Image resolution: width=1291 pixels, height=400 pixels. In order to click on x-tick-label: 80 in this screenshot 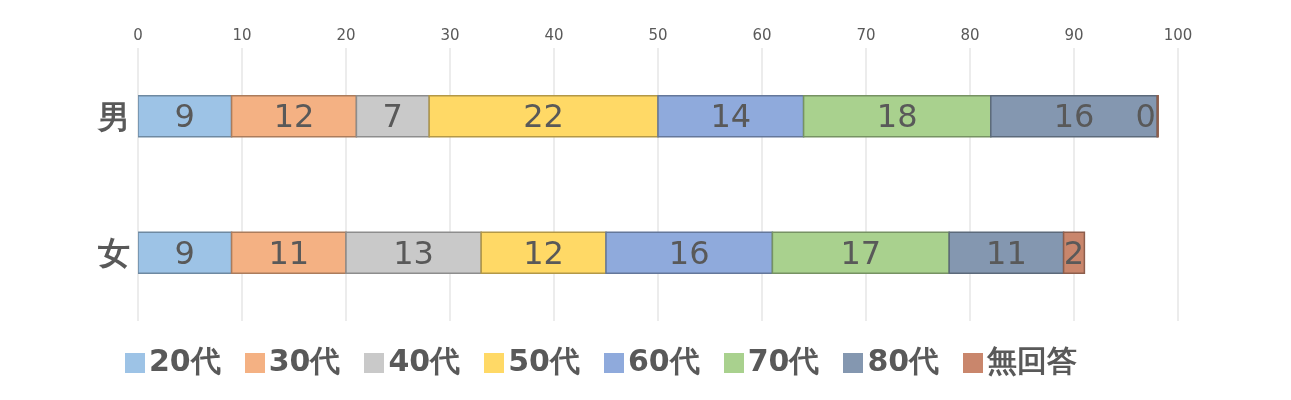, I will do `click(970, 35)`.